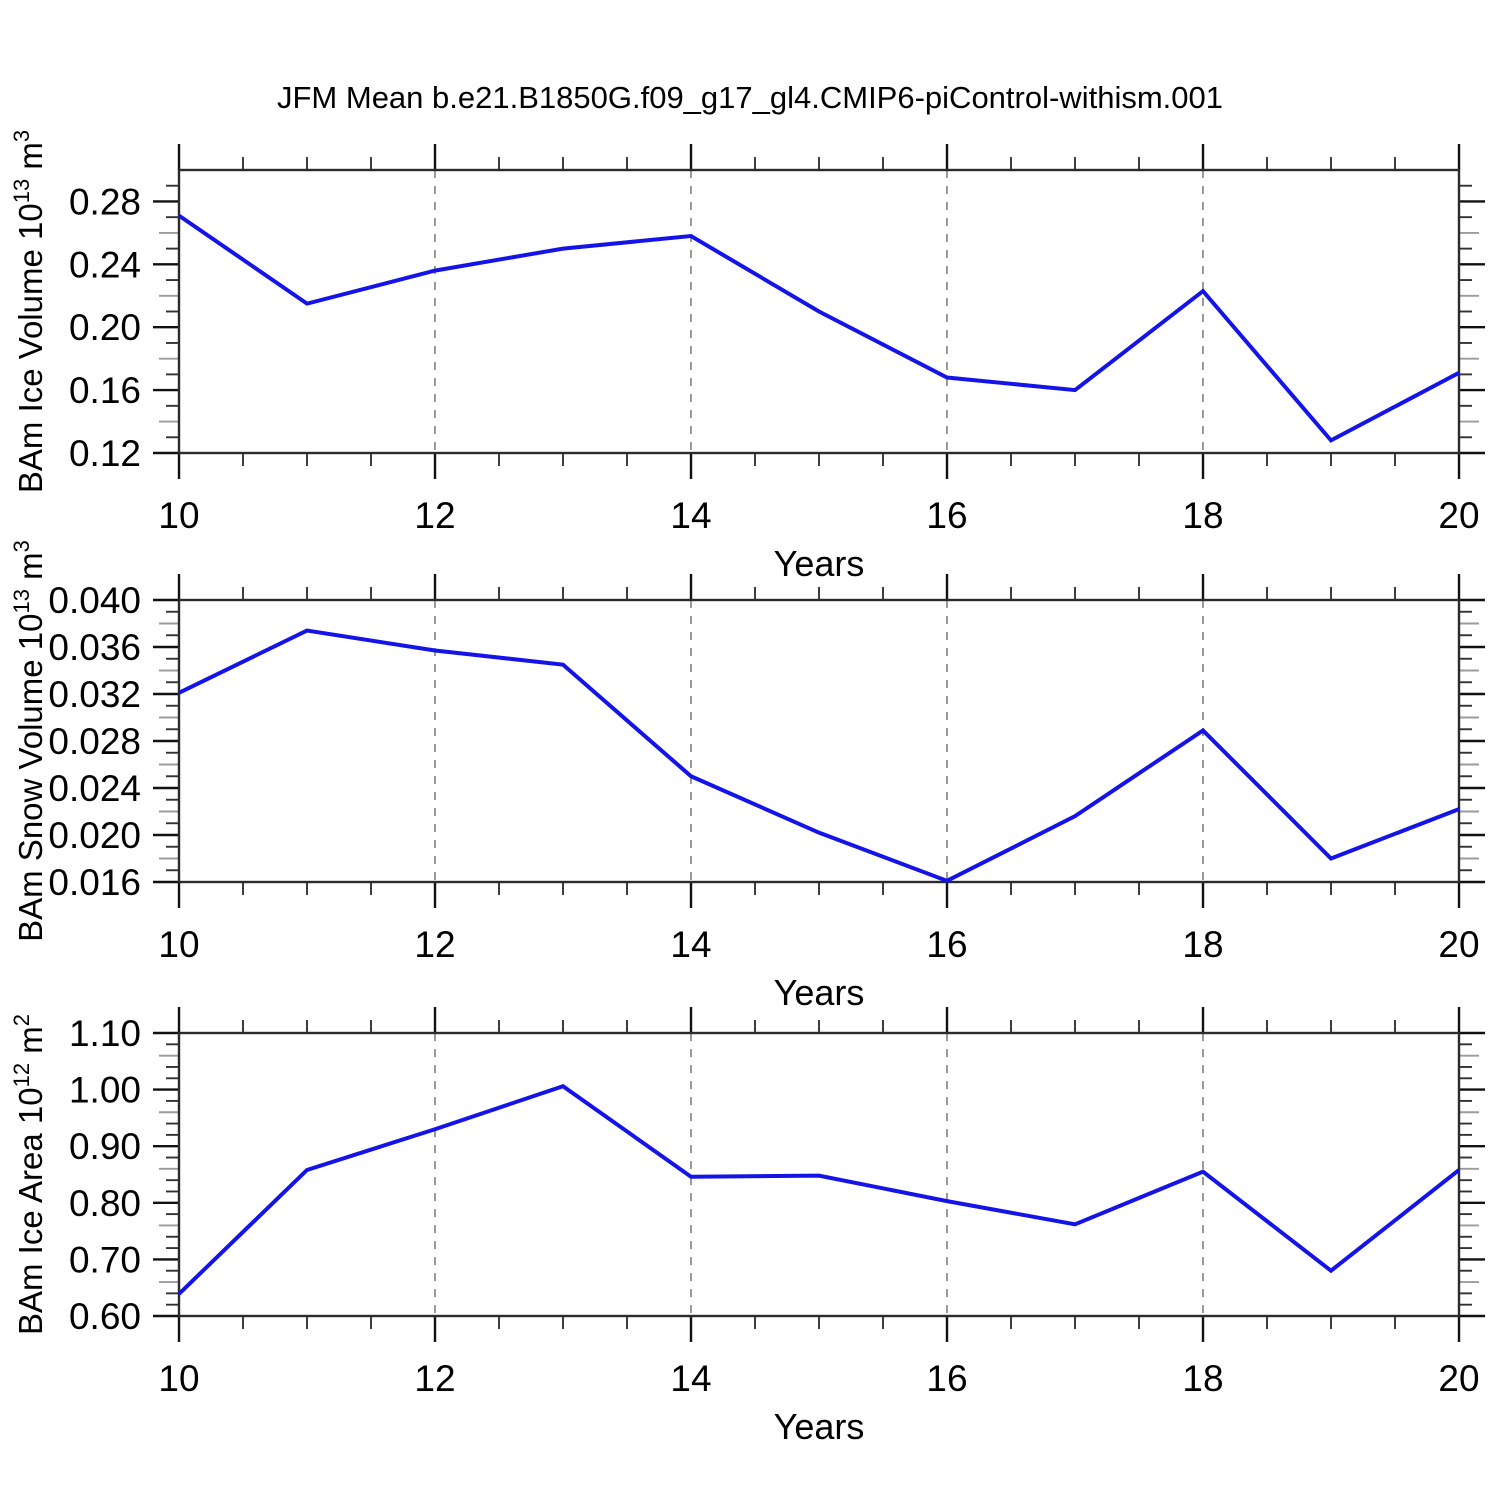 This screenshot has width=1500, height=1500. I want to click on y-tick-label: 0.16, so click(105, 390).